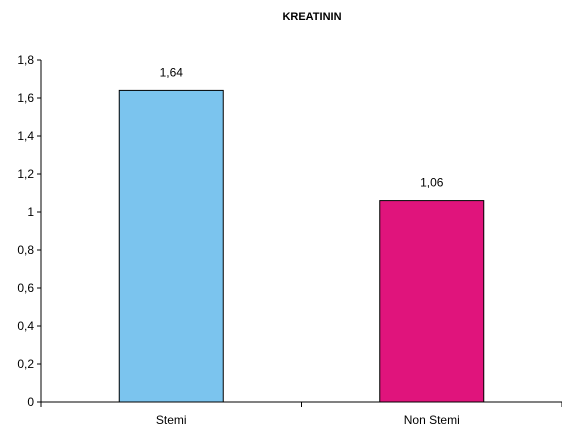 Image resolution: width=562 pixels, height=436 pixels. What do you see at coordinates (25, 98) in the screenshot?
I see `y-tick-label: 1,6` at bounding box center [25, 98].